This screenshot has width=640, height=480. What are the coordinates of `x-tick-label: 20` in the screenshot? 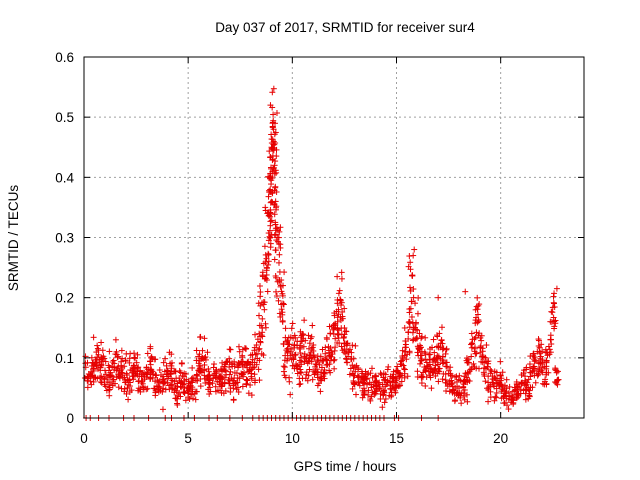 It's located at (500, 438).